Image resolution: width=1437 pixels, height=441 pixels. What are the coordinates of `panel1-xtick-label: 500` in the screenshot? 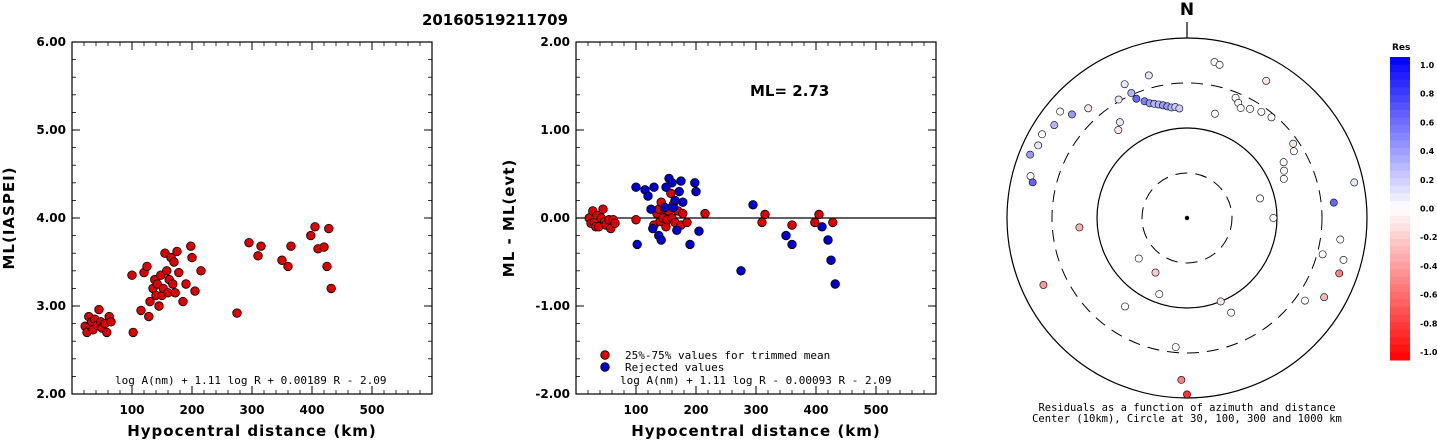 It's located at (371, 410).